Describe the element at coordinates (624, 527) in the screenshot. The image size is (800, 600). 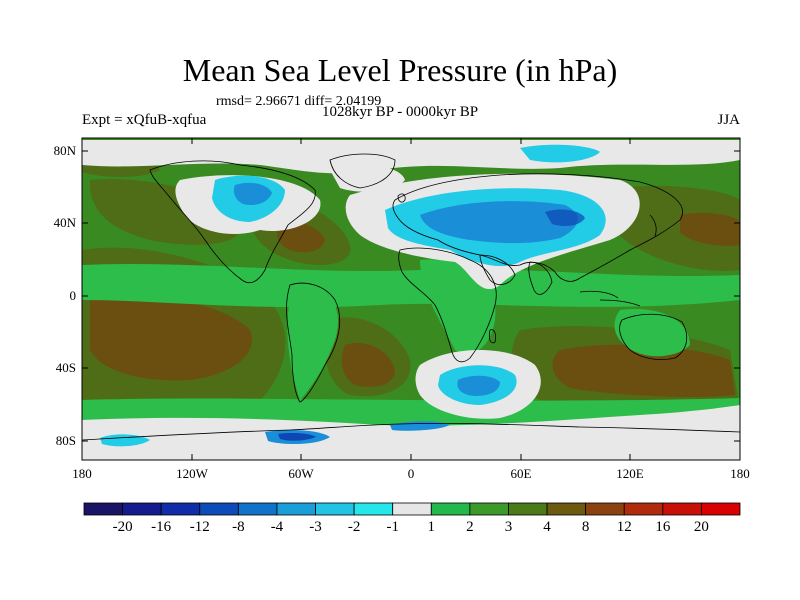
I see `colorbar-label: 12` at that location.